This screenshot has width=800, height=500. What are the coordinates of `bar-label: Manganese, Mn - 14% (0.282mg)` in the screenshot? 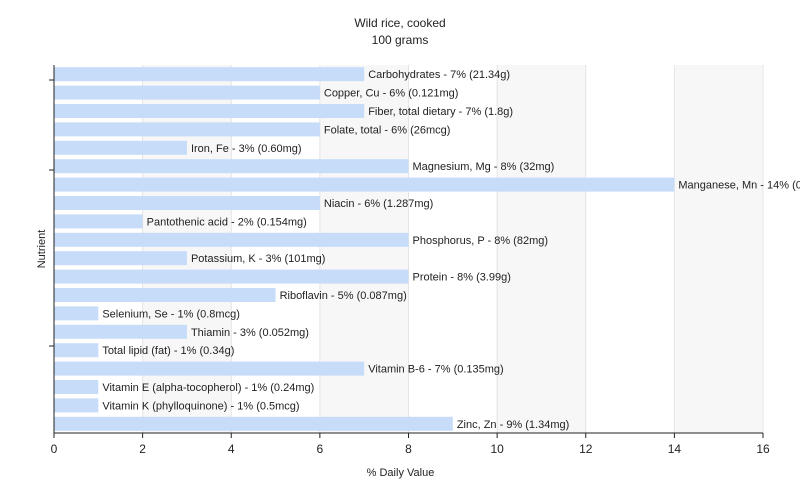 It's located at (739, 186).